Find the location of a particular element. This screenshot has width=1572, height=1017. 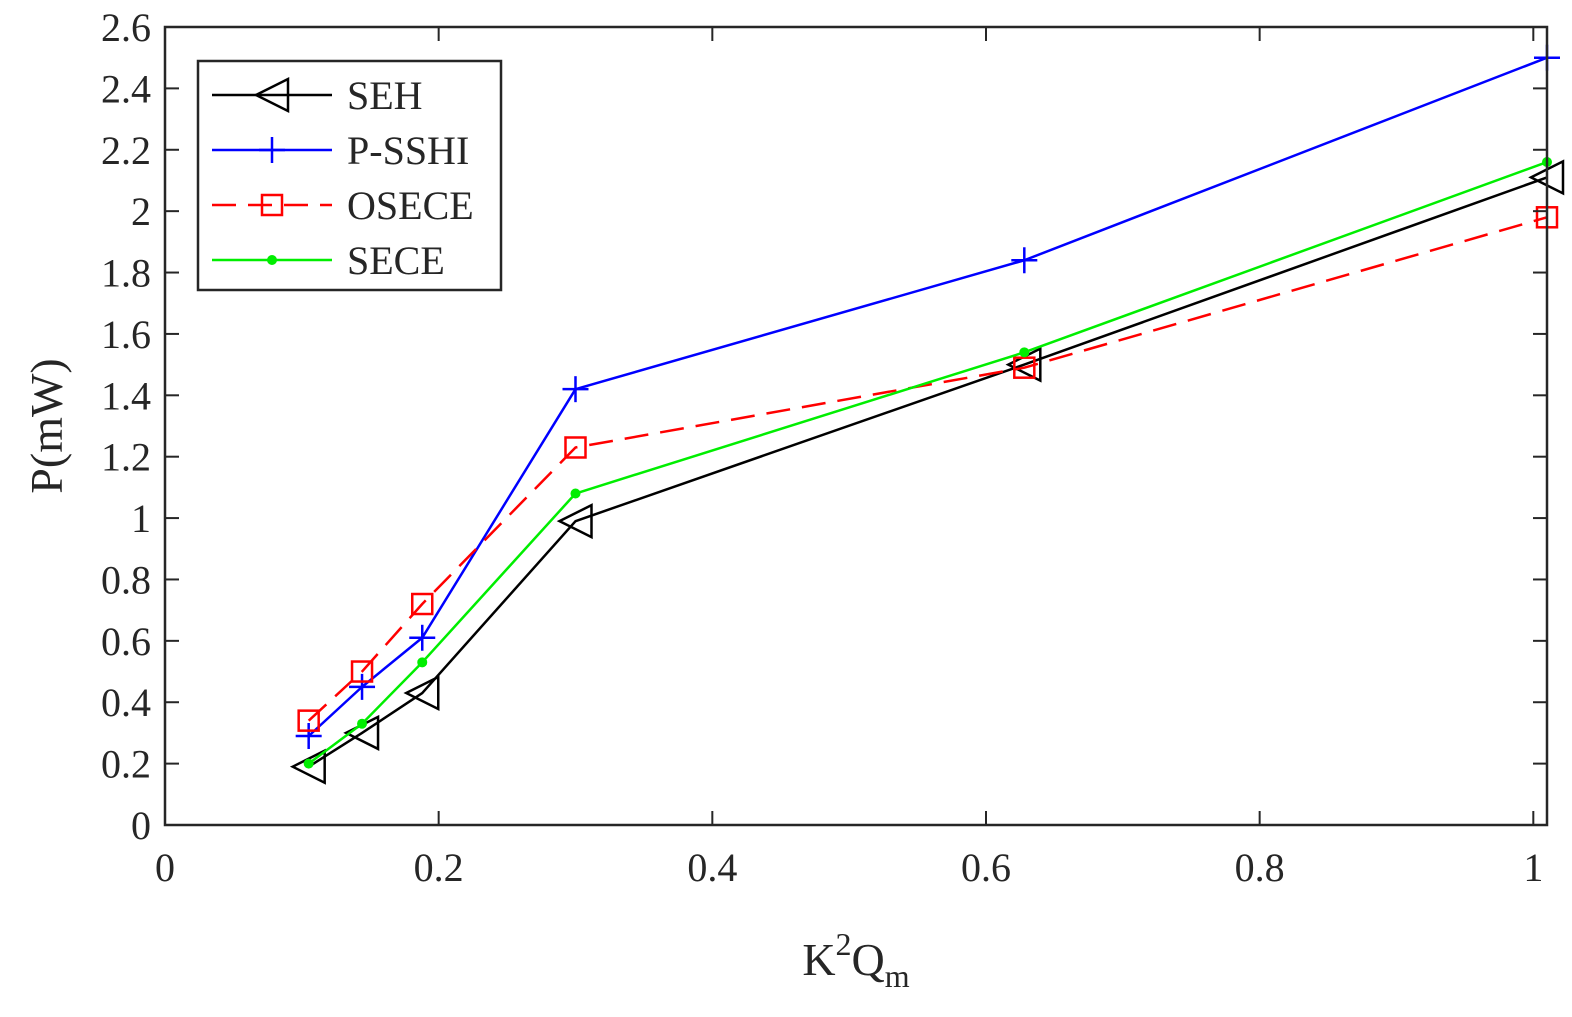

x-tick-label: 0.8 is located at coordinates (1260, 867).